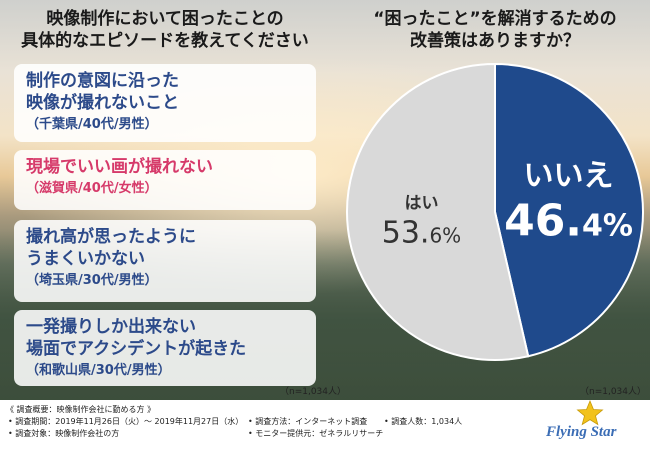  Describe the element at coordinates (423, 421) in the screenshot. I see `survey-count: • 調査人数：1,034人` at that location.